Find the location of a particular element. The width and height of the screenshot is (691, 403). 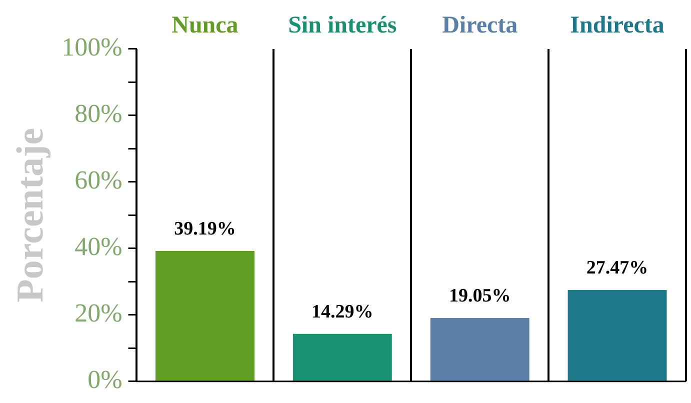

x-tick-label: Indirecta is located at coordinates (617, 25).